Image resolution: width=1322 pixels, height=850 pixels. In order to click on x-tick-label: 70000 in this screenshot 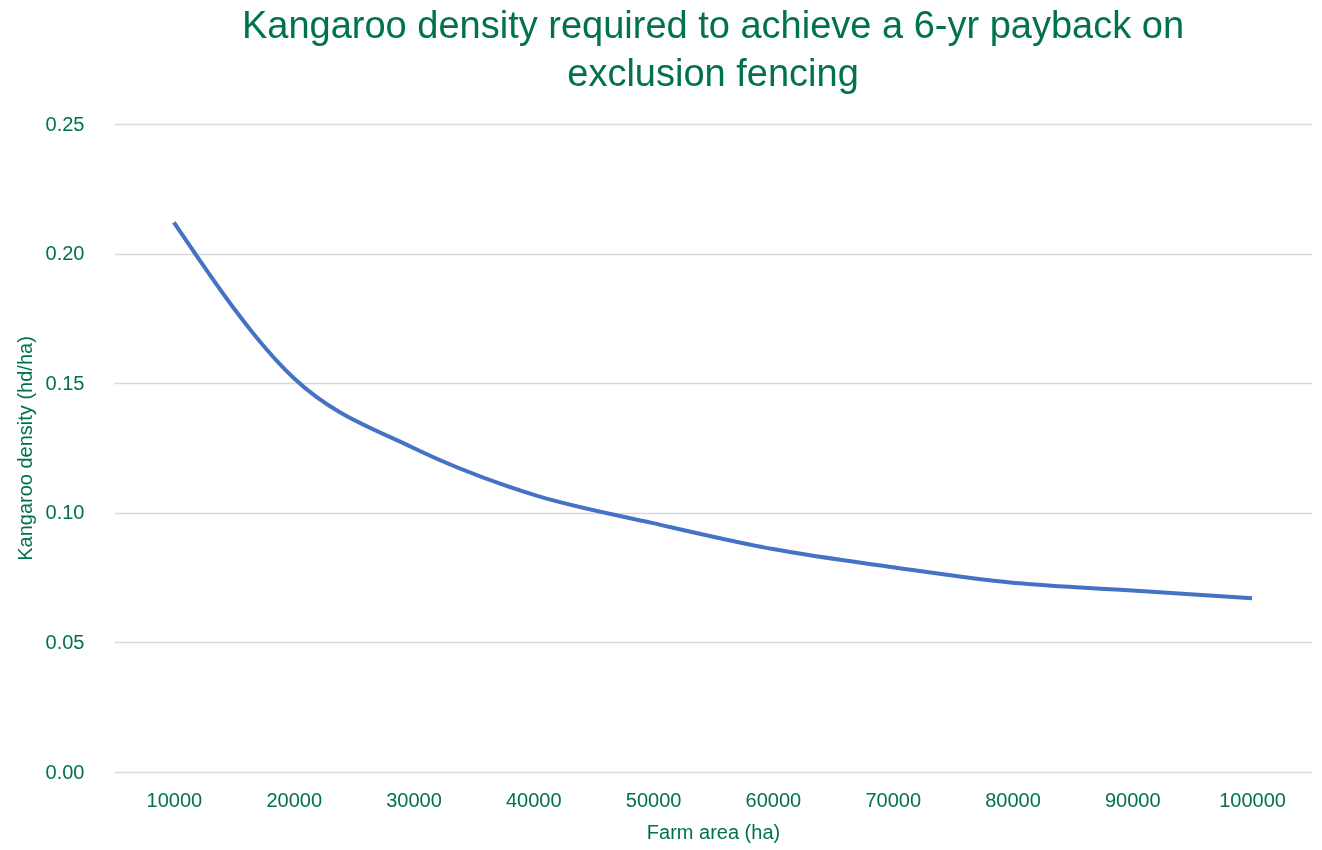, I will do `click(893, 799)`.